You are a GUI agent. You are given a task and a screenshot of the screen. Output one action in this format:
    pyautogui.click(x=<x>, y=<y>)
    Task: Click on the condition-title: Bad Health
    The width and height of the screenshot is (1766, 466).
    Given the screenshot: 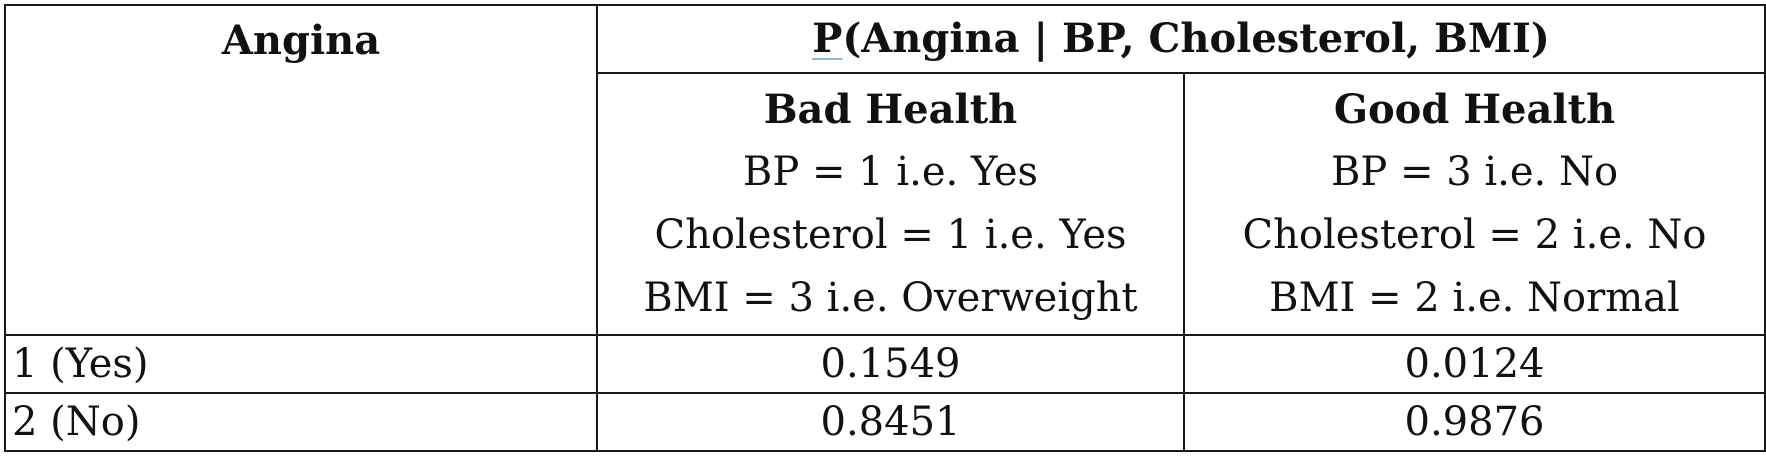 What is the action you would take?
    pyautogui.click(x=890, y=109)
    